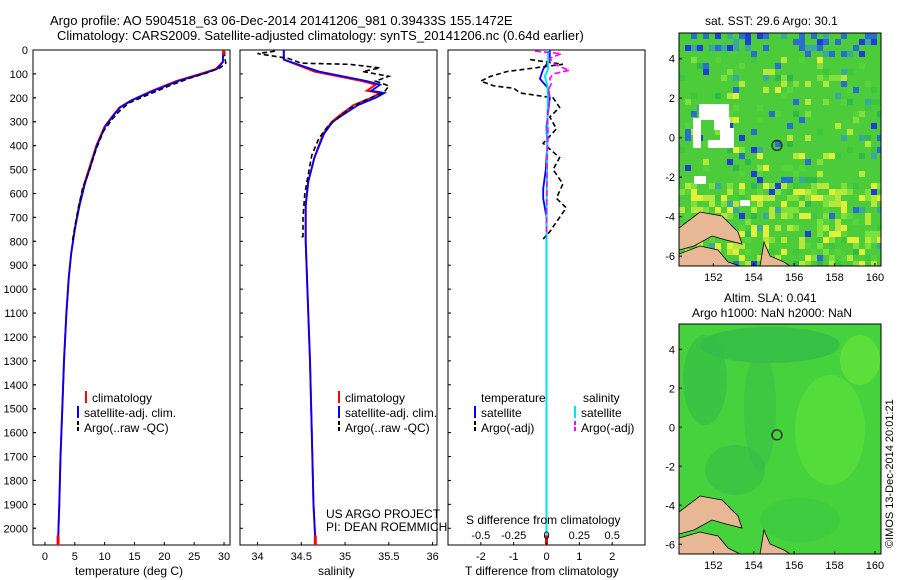 The image size is (900, 580). Describe the element at coordinates (670, 178) in the screenshot. I see `map-y-tick-label: -2` at that location.